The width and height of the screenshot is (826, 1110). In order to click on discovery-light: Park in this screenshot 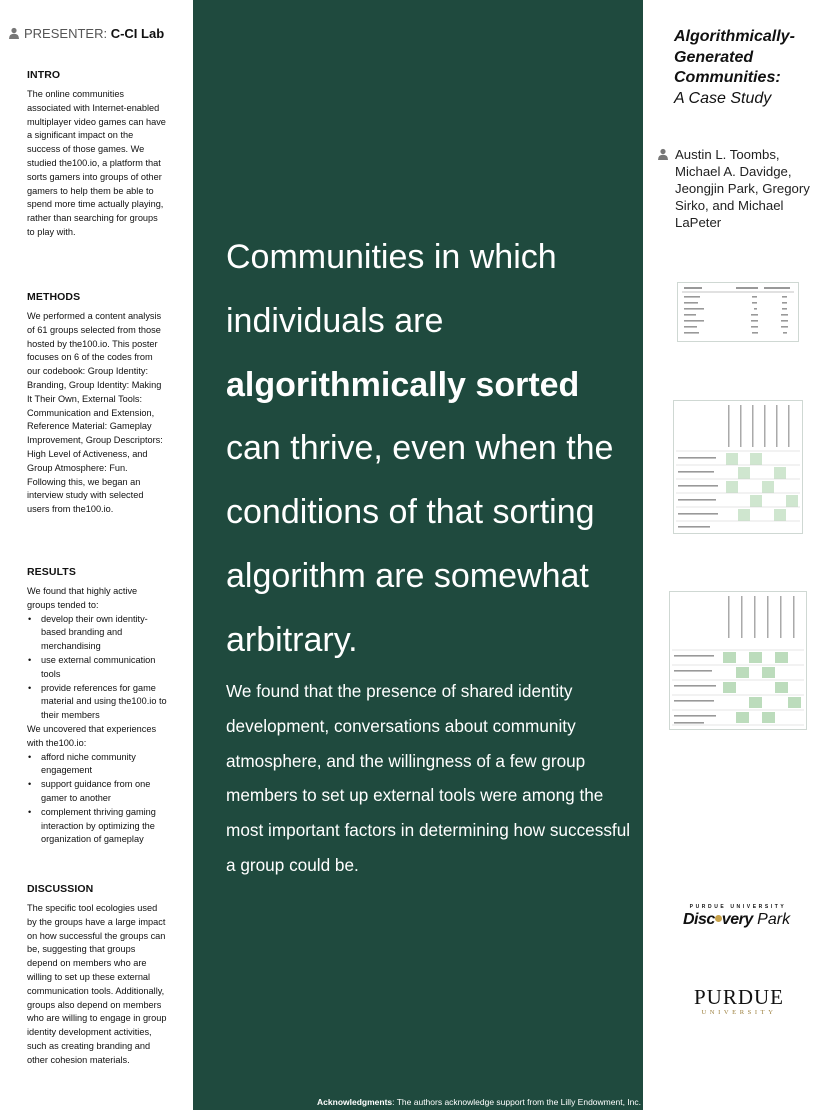, I will do `click(771, 919)`.